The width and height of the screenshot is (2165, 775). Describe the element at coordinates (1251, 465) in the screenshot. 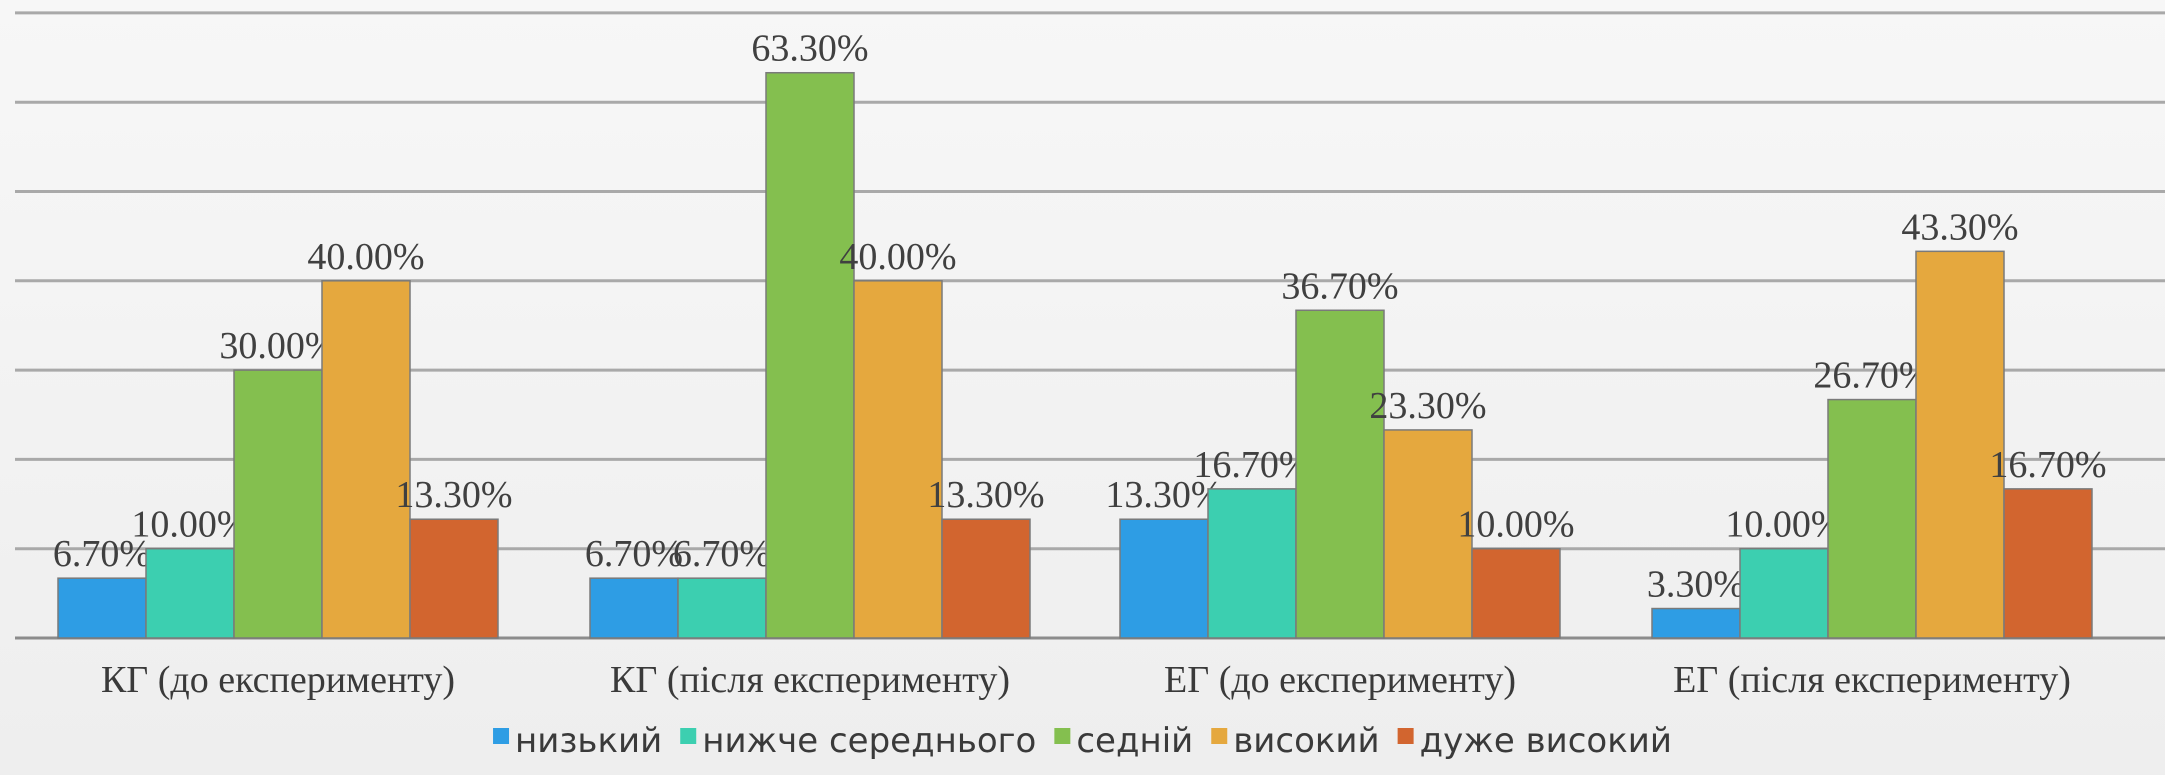

I see `data-label-2-3: 16.70%` at that location.